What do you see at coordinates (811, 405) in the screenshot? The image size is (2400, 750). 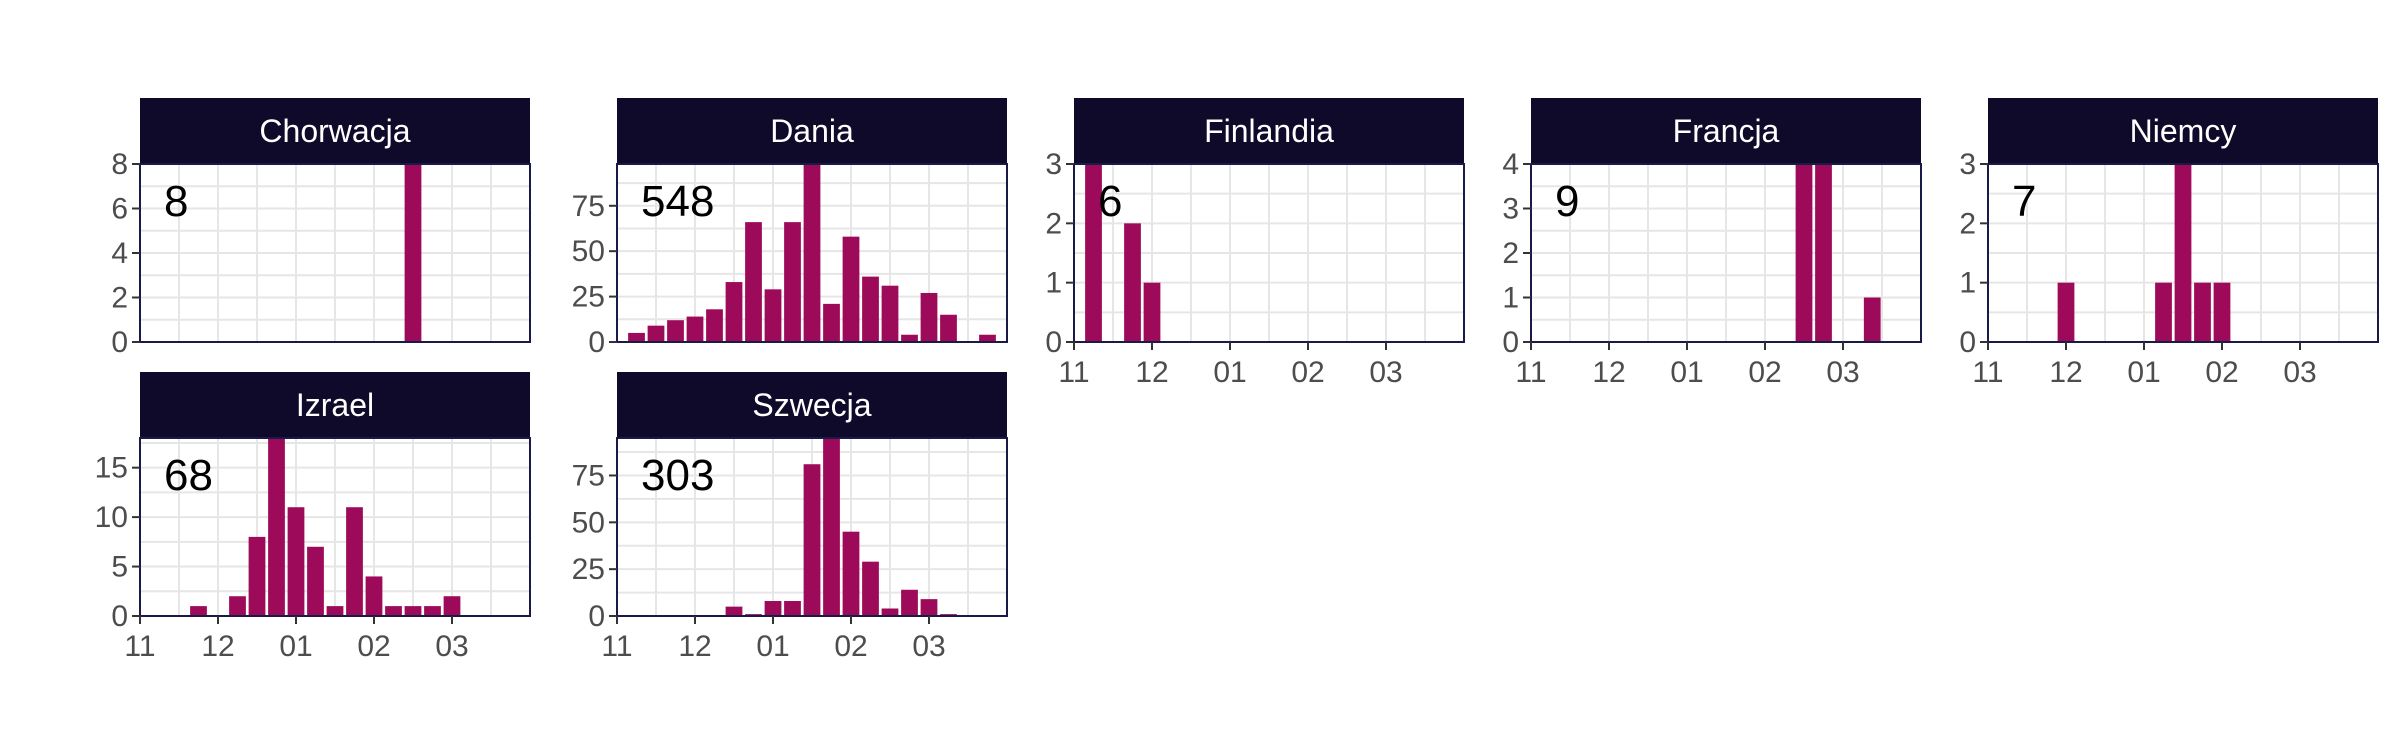 I see `facet-title: Szwecja` at bounding box center [811, 405].